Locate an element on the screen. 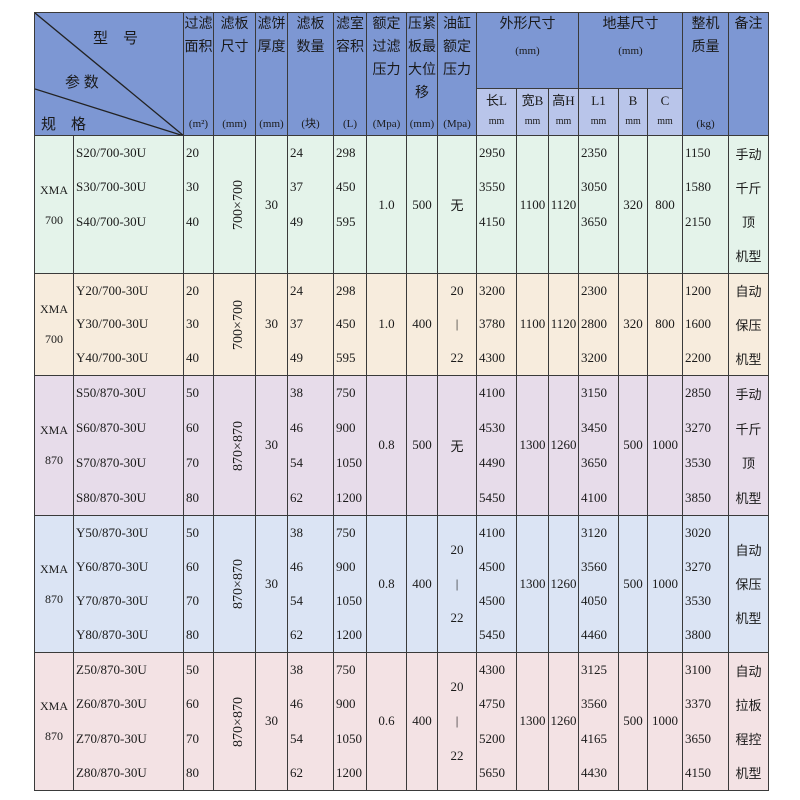 The height and width of the screenshot is (800, 800). chamber-volume: 900 is located at coordinates (346, 428).